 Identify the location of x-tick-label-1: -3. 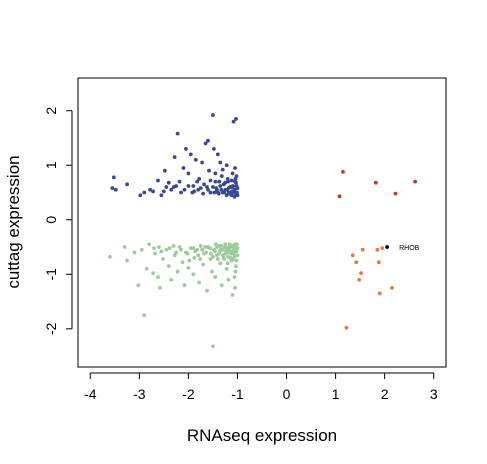
(139, 394).